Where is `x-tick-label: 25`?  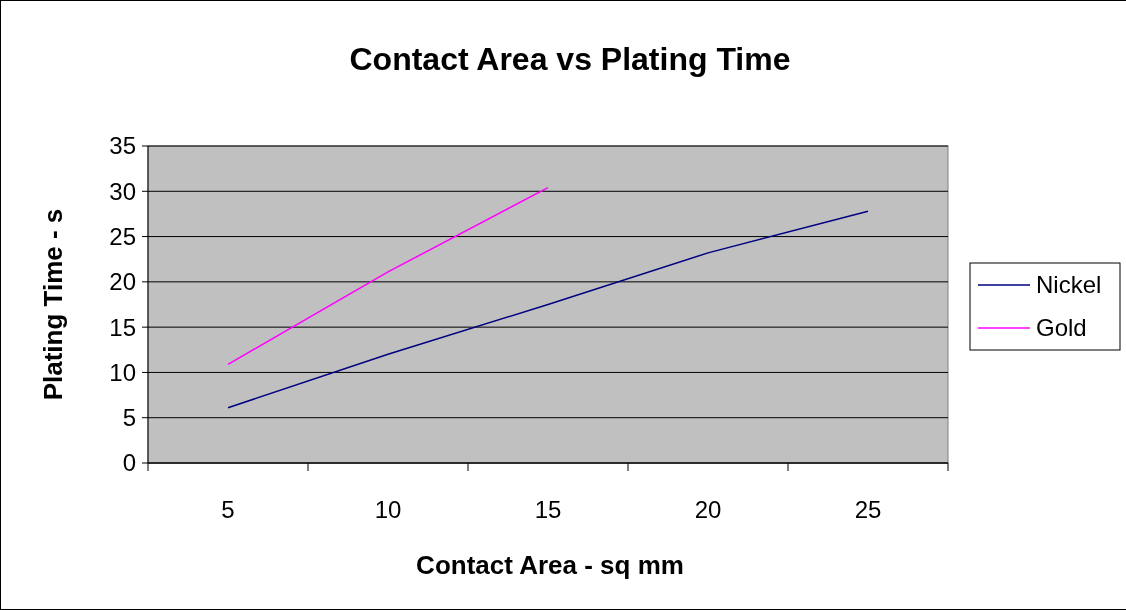 x-tick-label: 25 is located at coordinates (868, 509).